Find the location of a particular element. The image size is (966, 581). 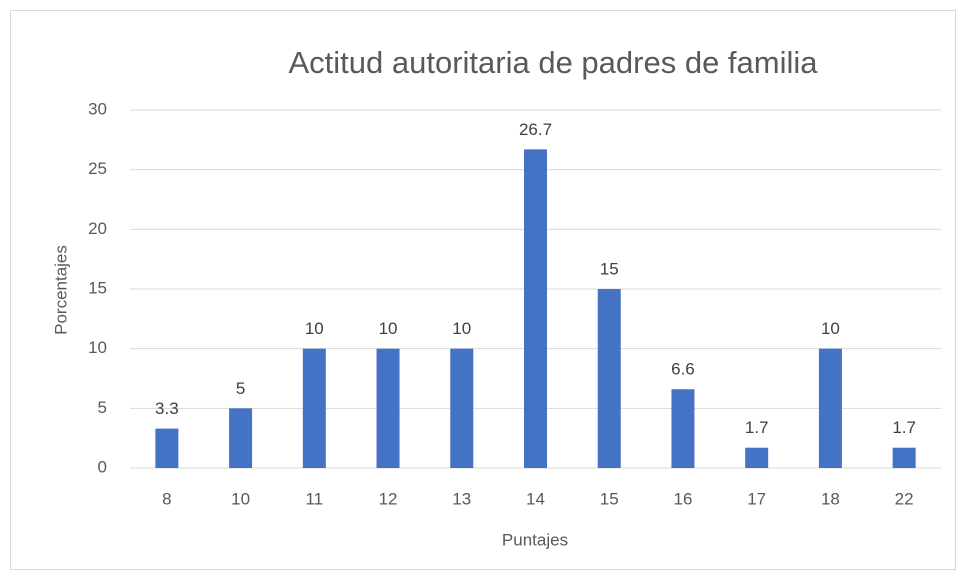

x-tick-label: 14 is located at coordinates (535, 498).